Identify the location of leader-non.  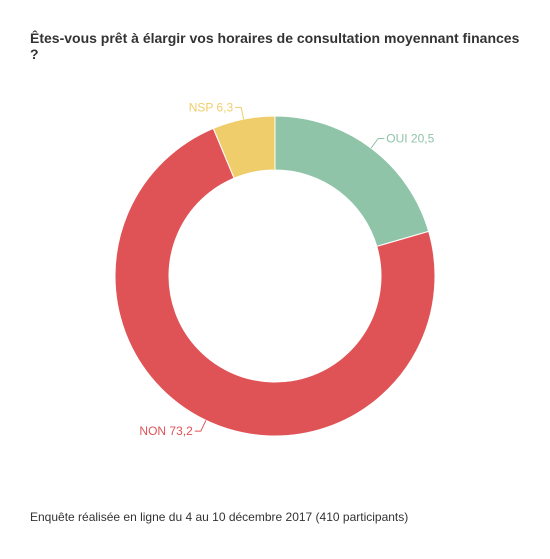
(200, 426).